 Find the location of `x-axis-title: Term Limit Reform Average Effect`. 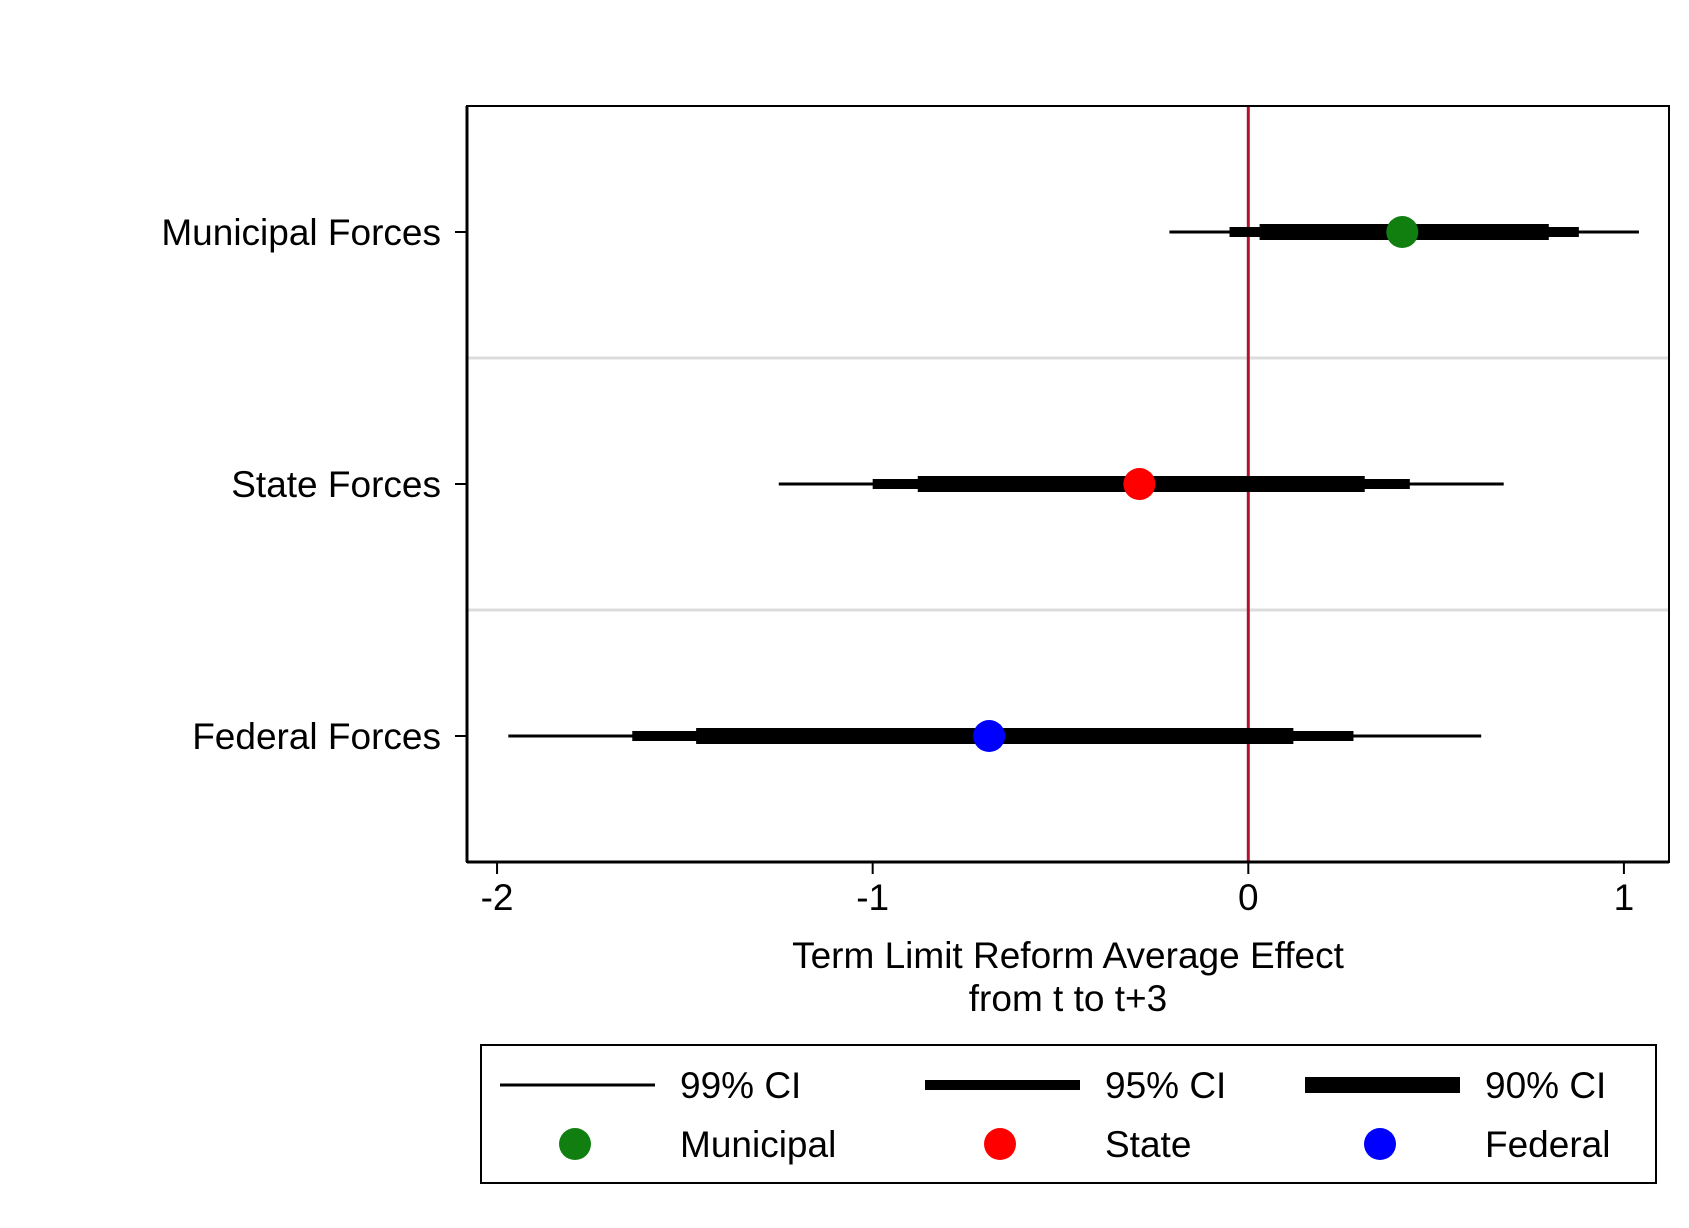

x-axis-title: Term Limit Reform Average Effect is located at coordinates (1068, 955).